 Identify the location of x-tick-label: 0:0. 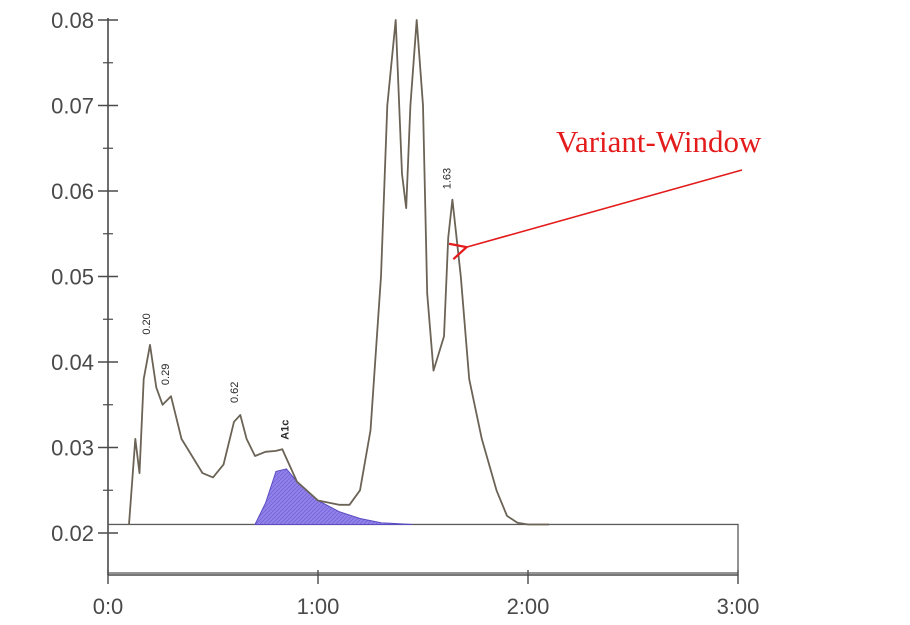
(108, 606).